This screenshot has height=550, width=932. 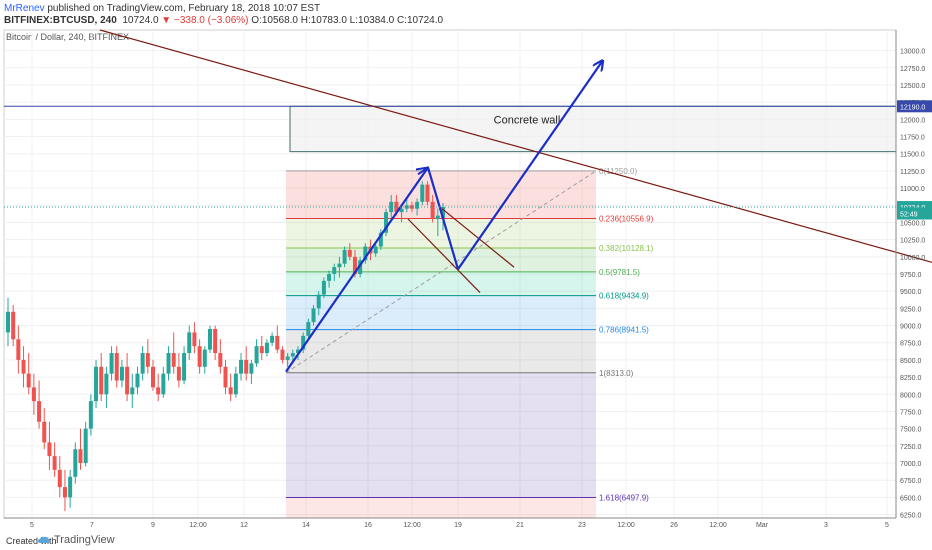 I want to click on symbol-label: BITFINEX:BTCUSD, 240, so click(x=60, y=20).